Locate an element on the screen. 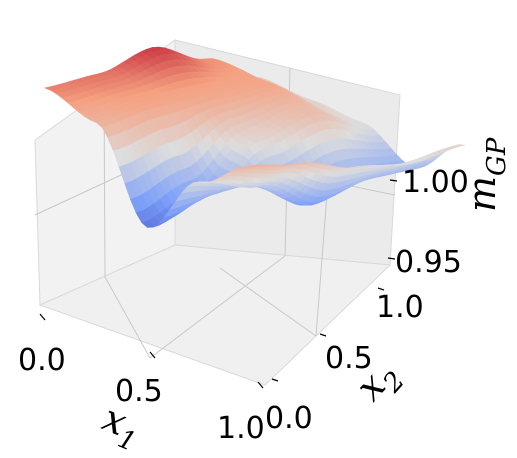 The height and width of the screenshot is (458, 517). x1-tick-label: 1.0 is located at coordinates (241, 428).